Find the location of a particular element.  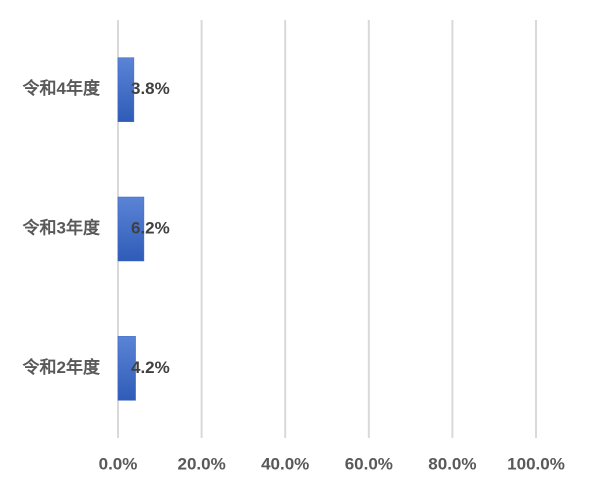

y-tick-label: 令和4年度 is located at coordinates (62, 88).